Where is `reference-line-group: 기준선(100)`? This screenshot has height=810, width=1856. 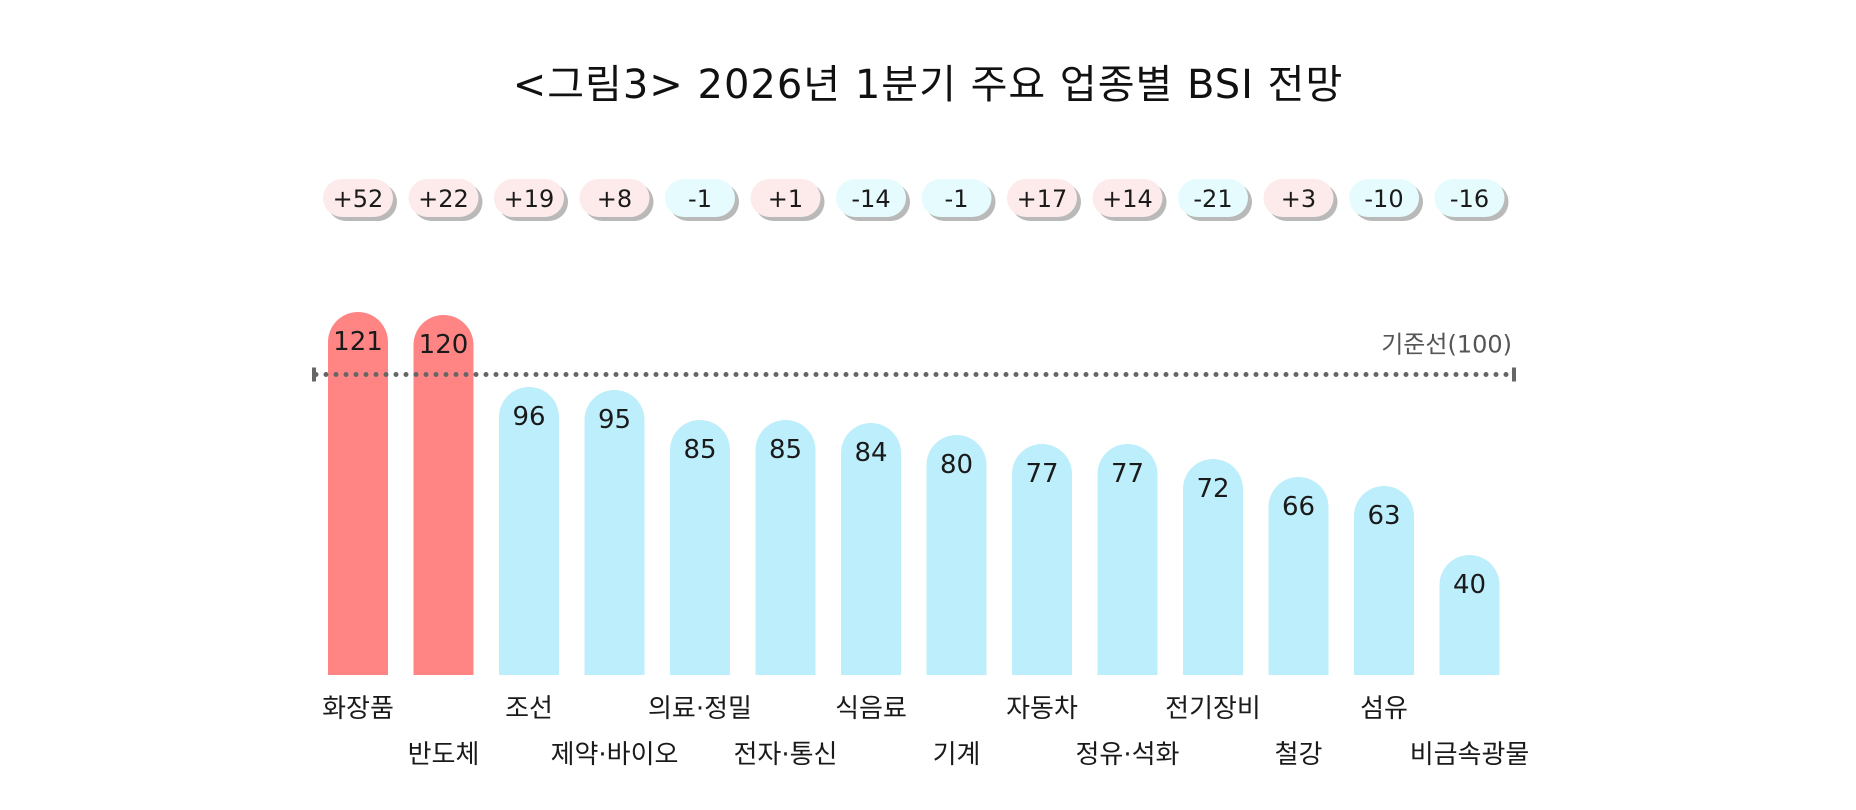 reference-line-group: 기준선(100) is located at coordinates (914, 356).